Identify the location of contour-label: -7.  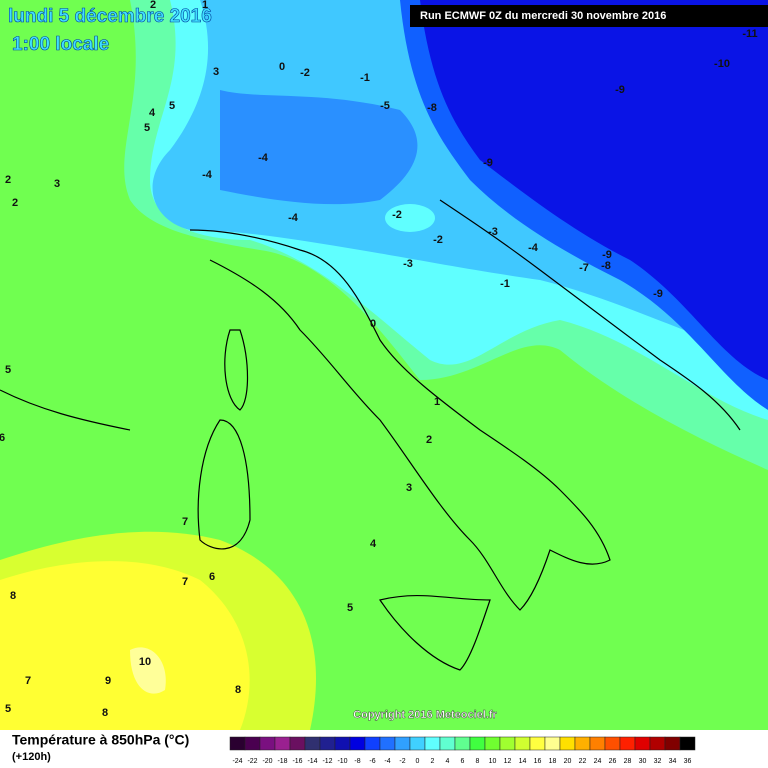
(584, 268).